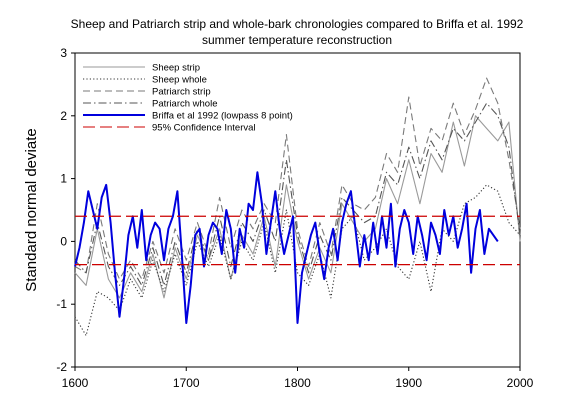 The image size is (567, 402). What do you see at coordinates (408, 383) in the screenshot?
I see `x-tick-label: 1900` at bounding box center [408, 383].